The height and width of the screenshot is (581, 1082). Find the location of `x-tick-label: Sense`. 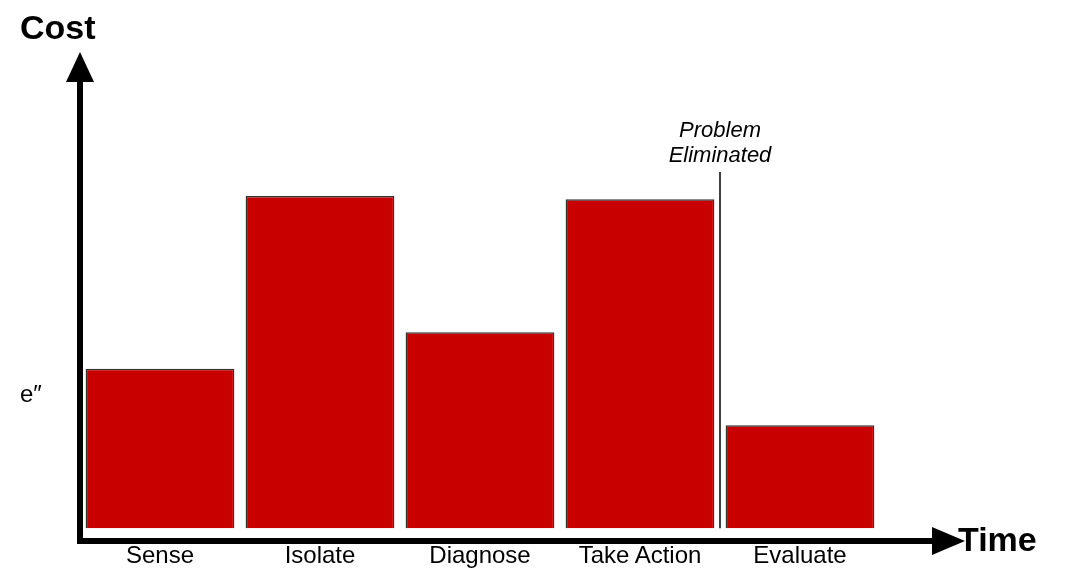

x-tick-label: Sense is located at coordinates (160, 555).